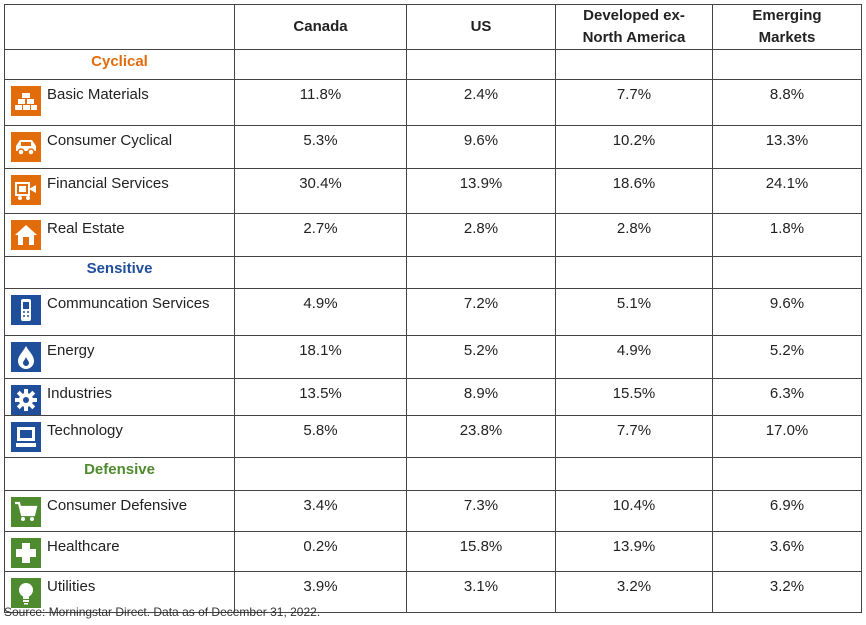 The width and height of the screenshot is (866, 625). I want to click on financial-services-icon, so click(26, 190).